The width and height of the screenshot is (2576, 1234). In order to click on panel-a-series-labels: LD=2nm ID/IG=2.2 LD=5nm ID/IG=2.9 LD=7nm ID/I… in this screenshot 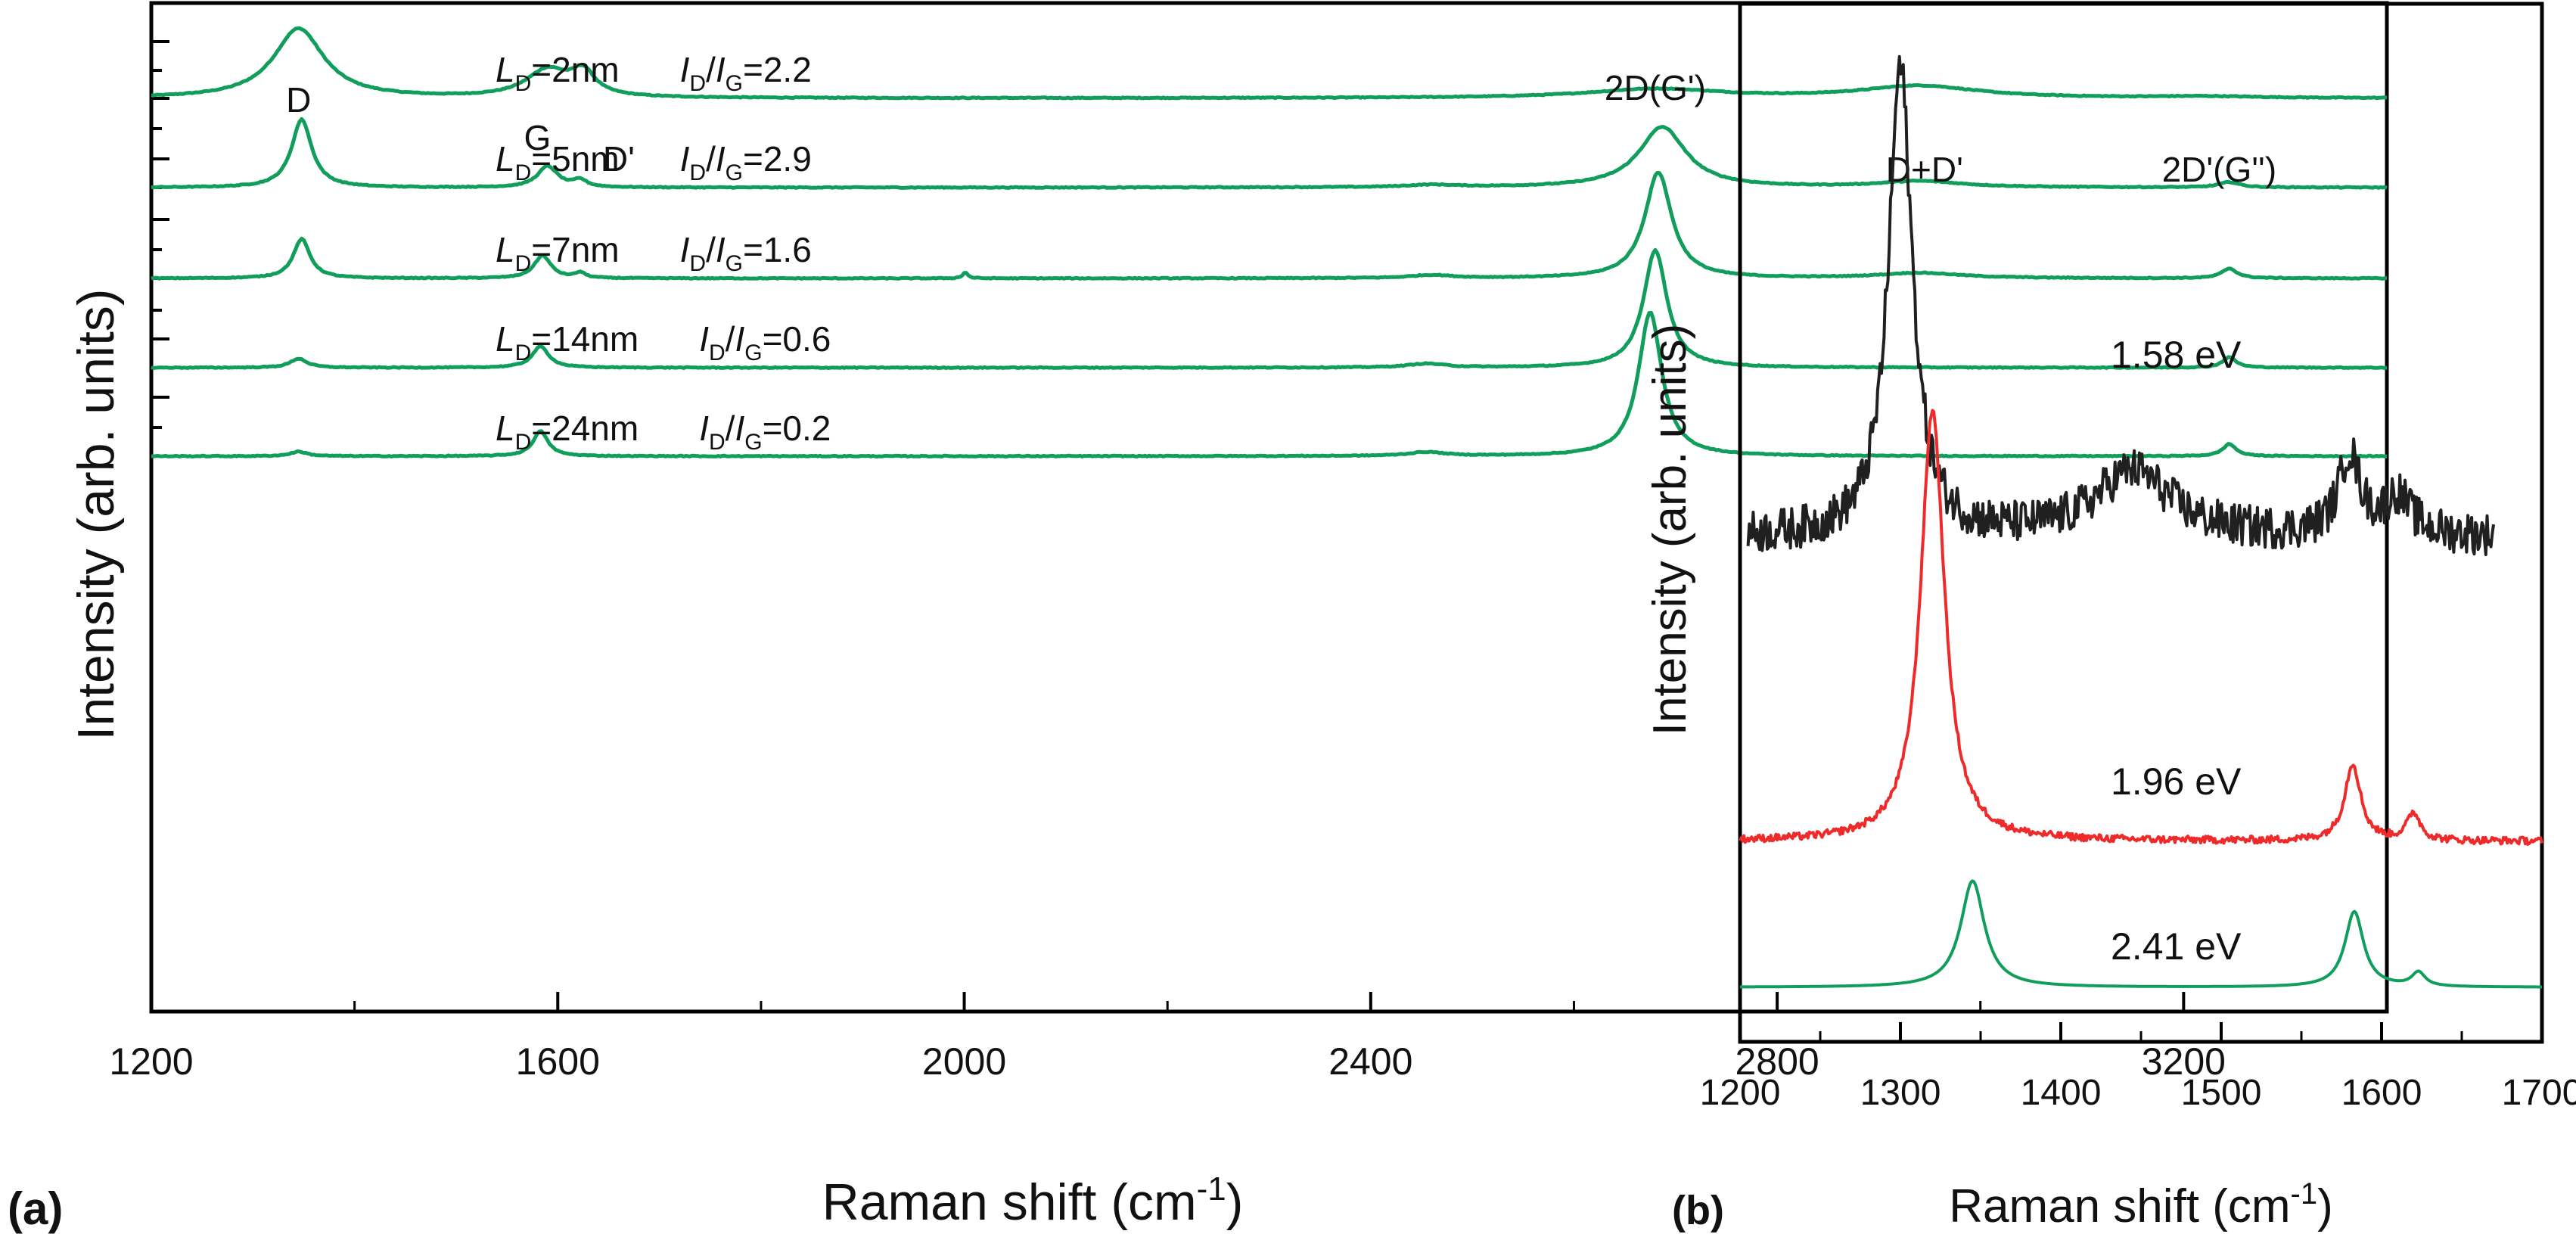, I will do `click(663, 253)`.